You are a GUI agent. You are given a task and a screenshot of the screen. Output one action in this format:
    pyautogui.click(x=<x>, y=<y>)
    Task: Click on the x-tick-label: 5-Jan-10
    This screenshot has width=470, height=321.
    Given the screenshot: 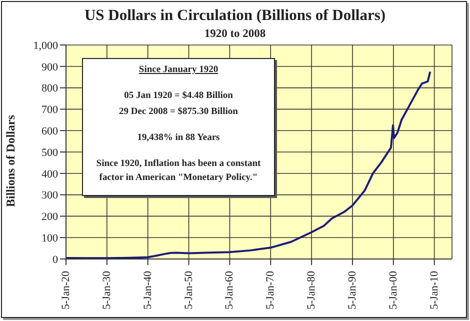 What is the action you would take?
    pyautogui.click(x=434, y=290)
    